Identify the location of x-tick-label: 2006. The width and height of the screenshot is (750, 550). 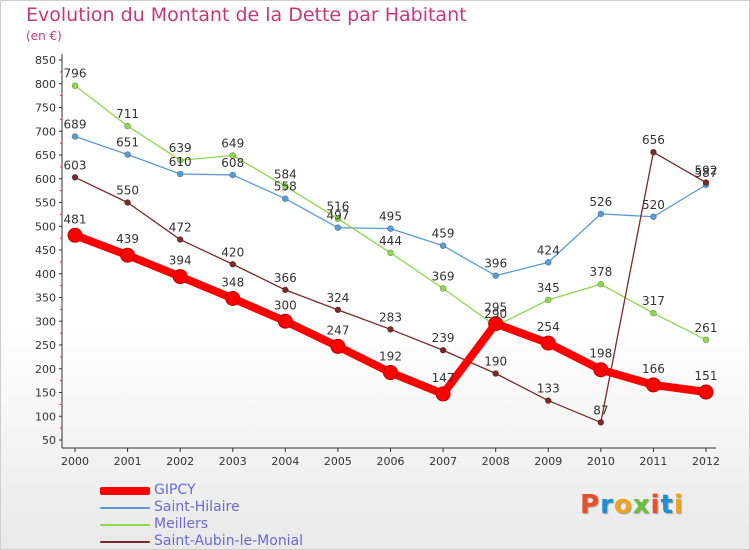
(391, 461).